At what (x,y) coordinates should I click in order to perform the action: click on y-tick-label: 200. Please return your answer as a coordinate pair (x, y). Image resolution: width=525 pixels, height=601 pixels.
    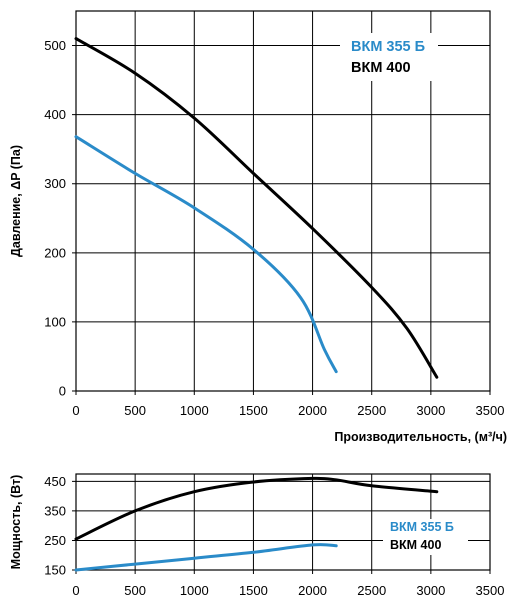
    Looking at the image, I should click on (55, 252).